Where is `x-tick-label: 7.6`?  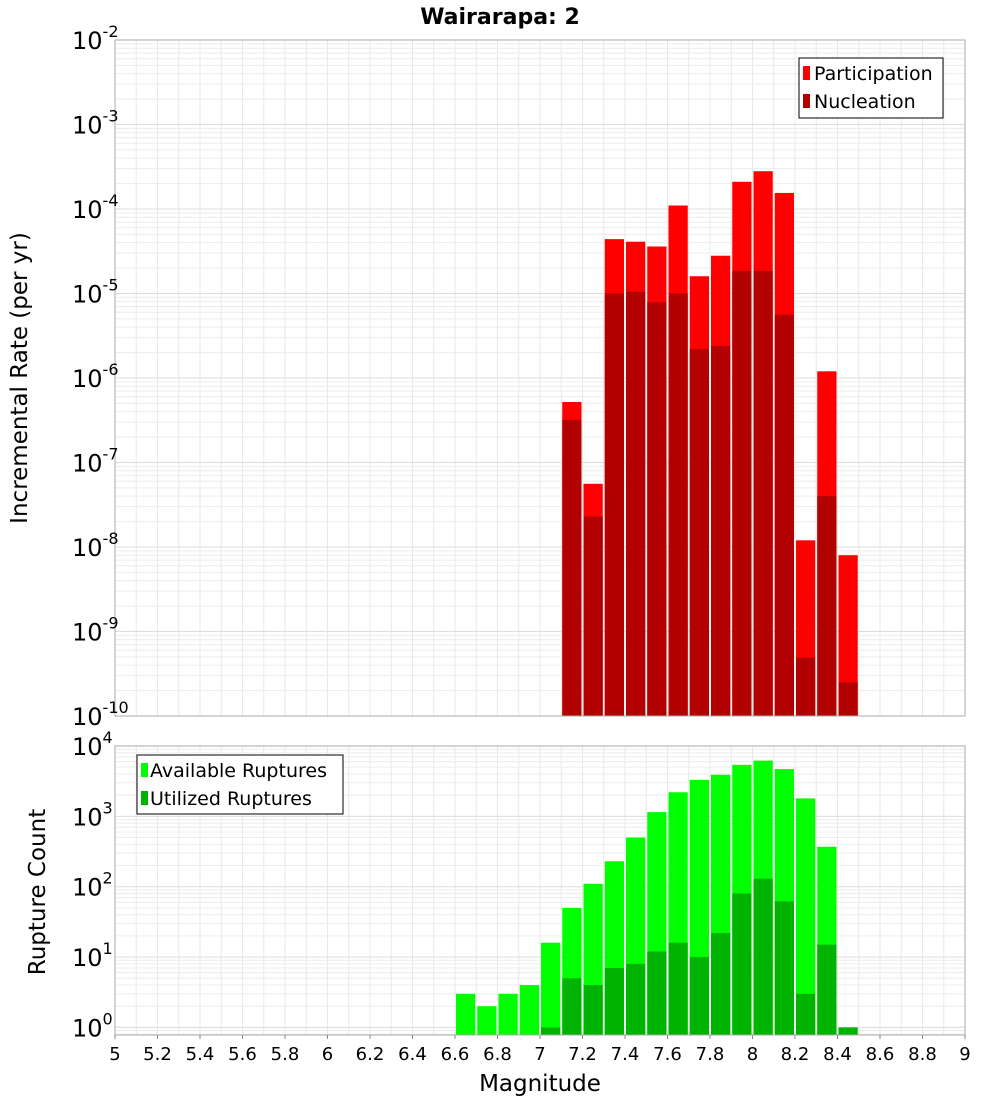
x-tick-label: 7.6 is located at coordinates (667, 1054).